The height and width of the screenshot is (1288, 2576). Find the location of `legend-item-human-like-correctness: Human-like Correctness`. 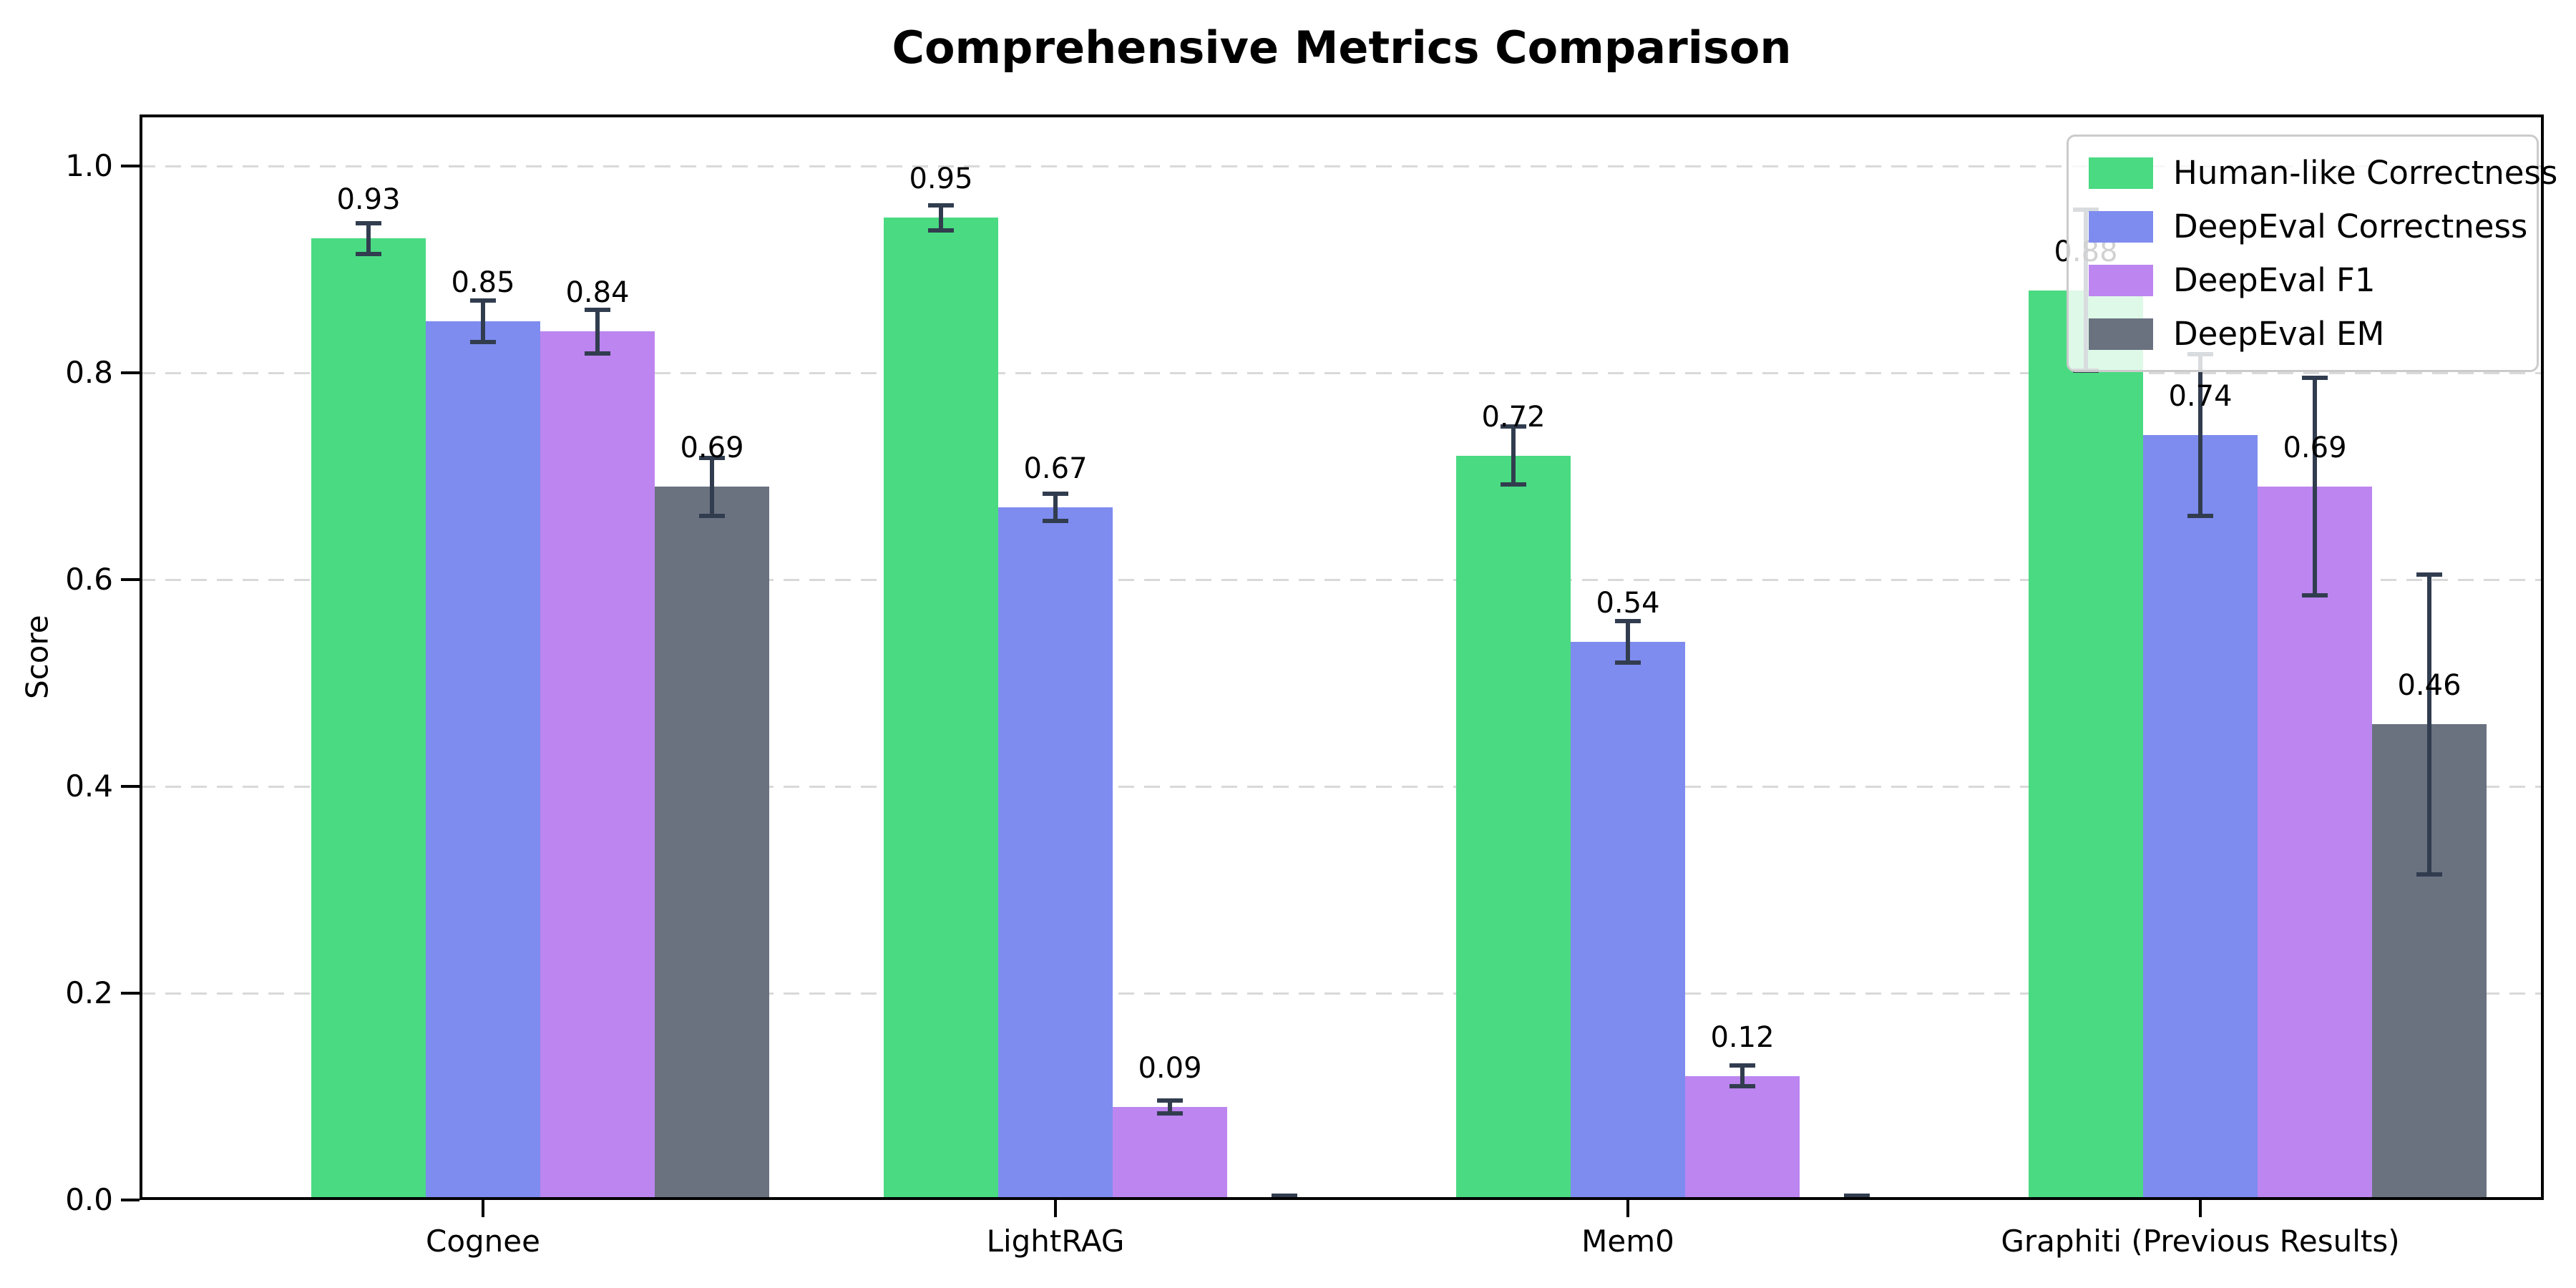

legend-item-human-like-correctness: Human-like Correctness is located at coordinates (2323, 173).